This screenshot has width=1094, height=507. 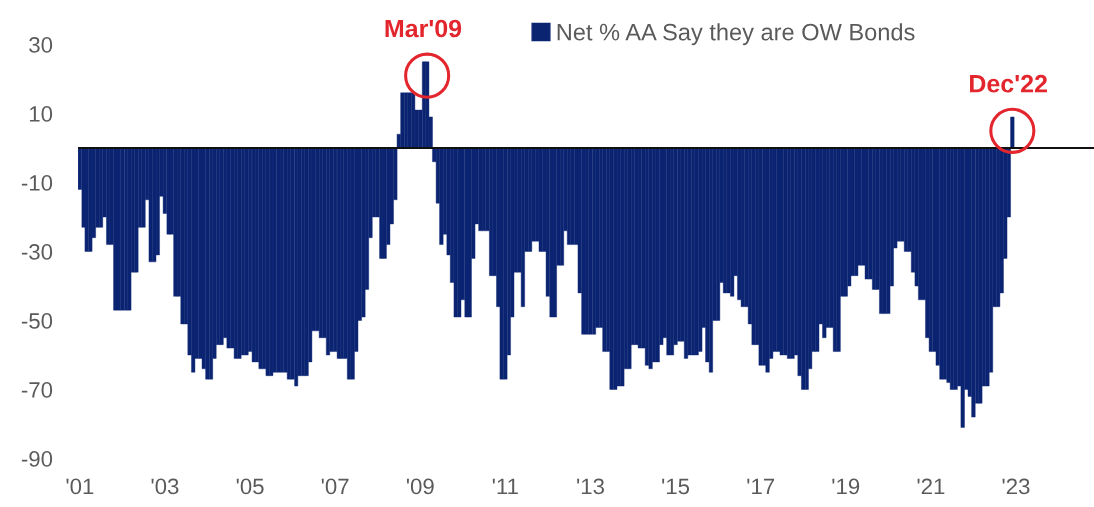 I want to click on x-tick-label: '15, so click(x=676, y=486).